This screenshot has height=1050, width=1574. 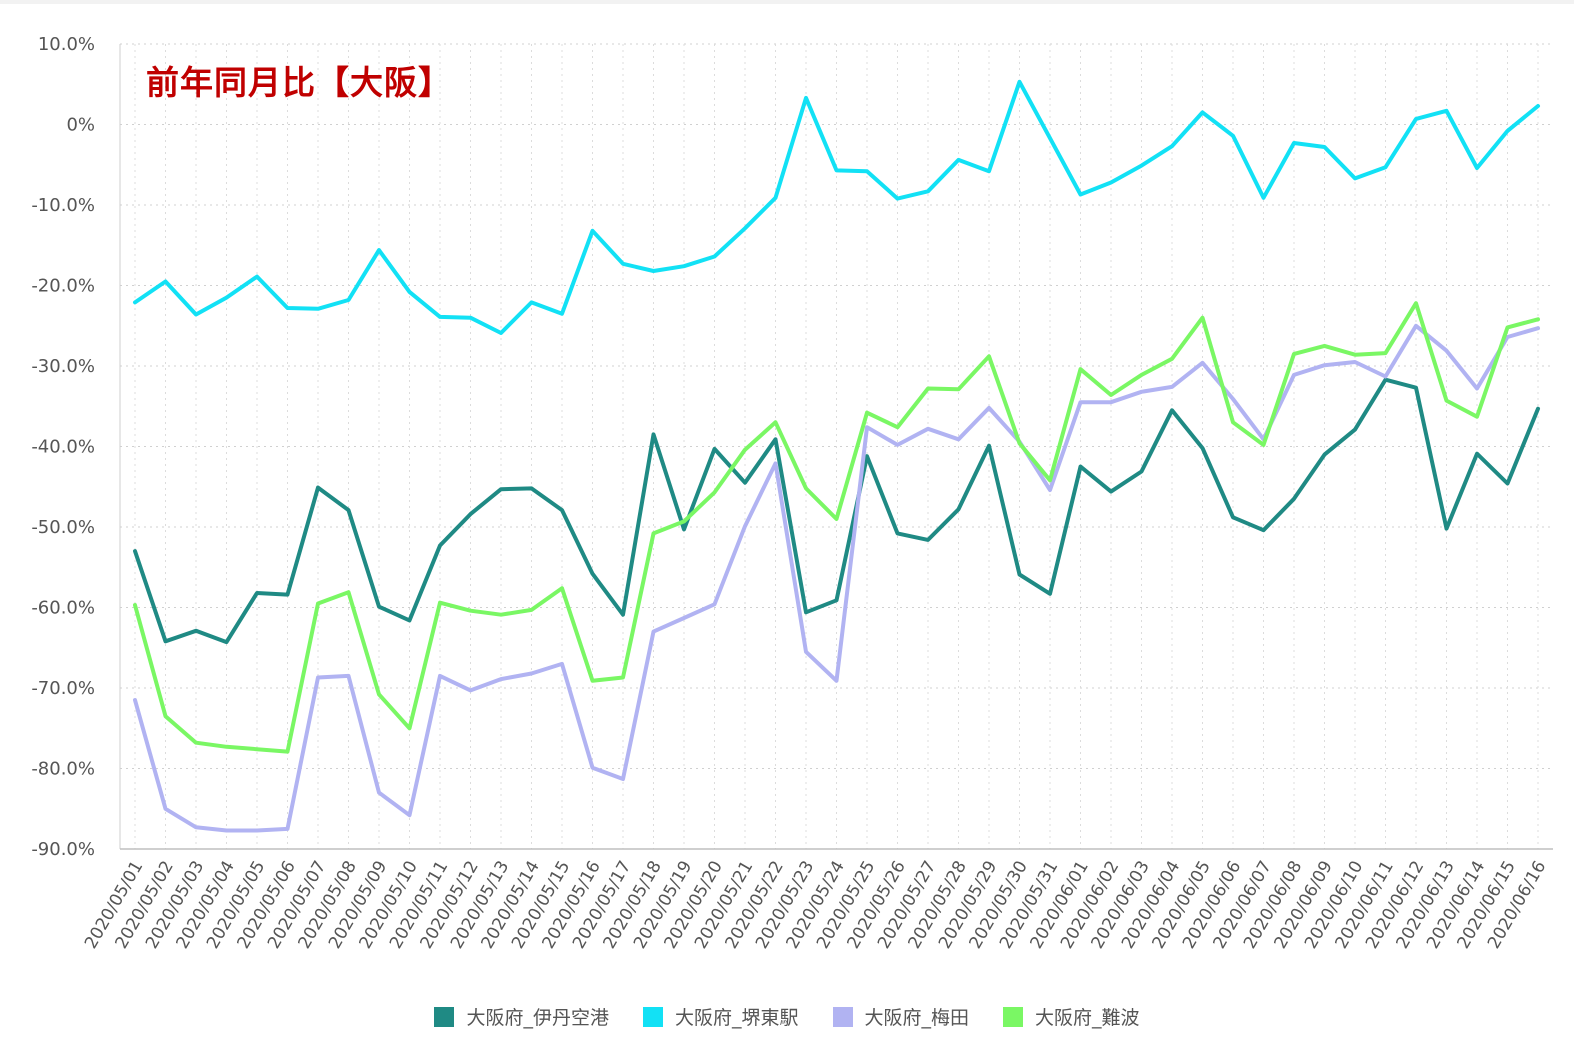 I want to click on y-tick-label: -30.0%, so click(x=63, y=366).